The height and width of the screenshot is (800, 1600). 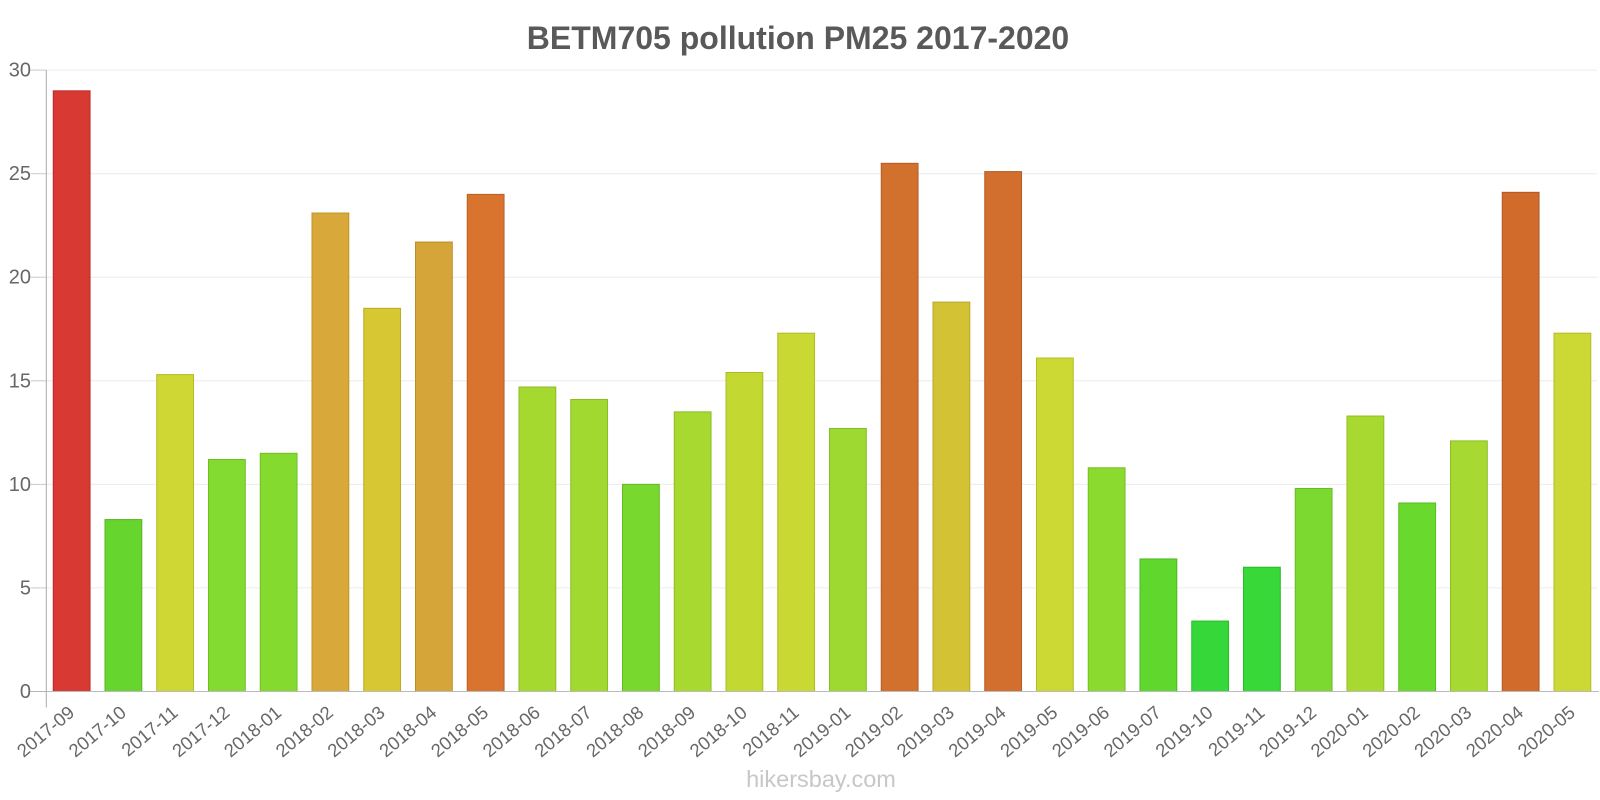 I want to click on svg-text: 5, so click(x=25, y=588).